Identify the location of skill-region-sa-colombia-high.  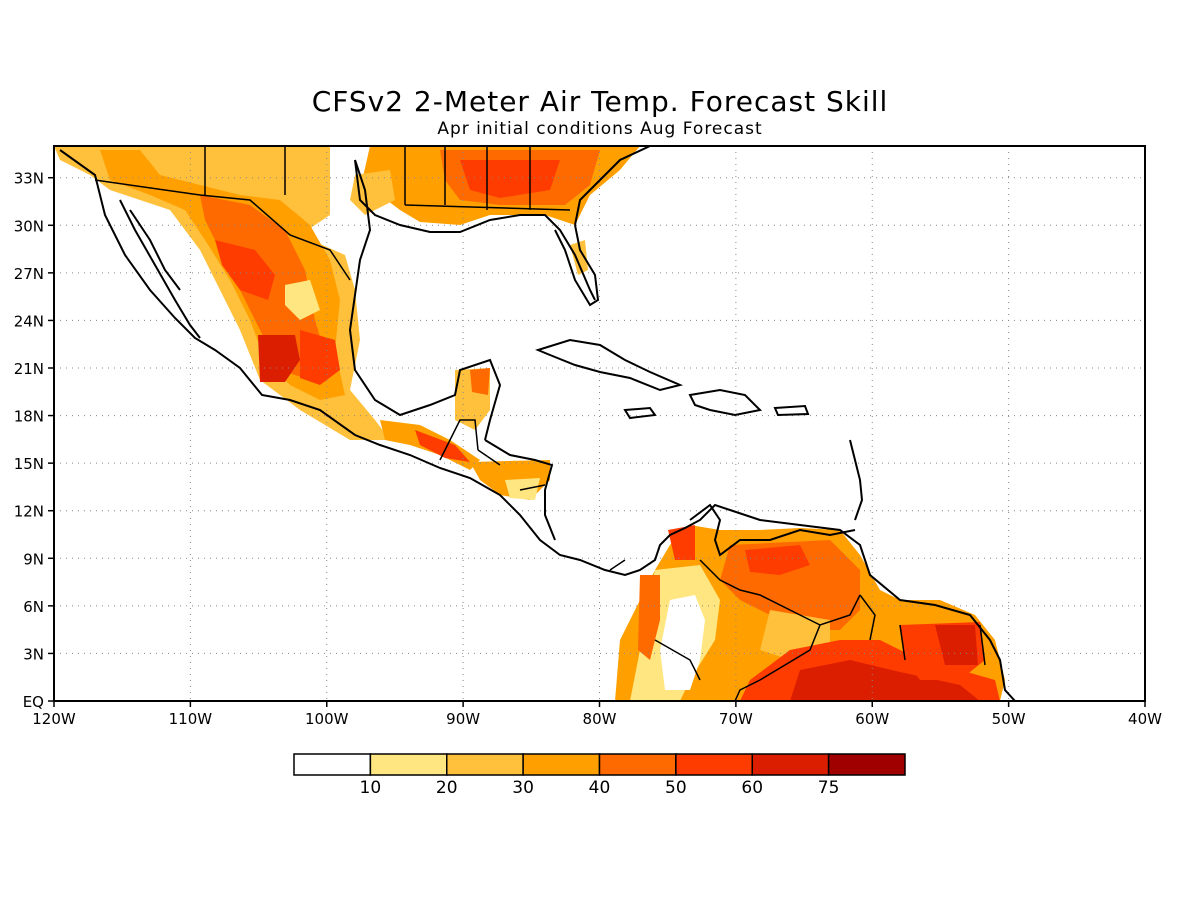
(649, 617).